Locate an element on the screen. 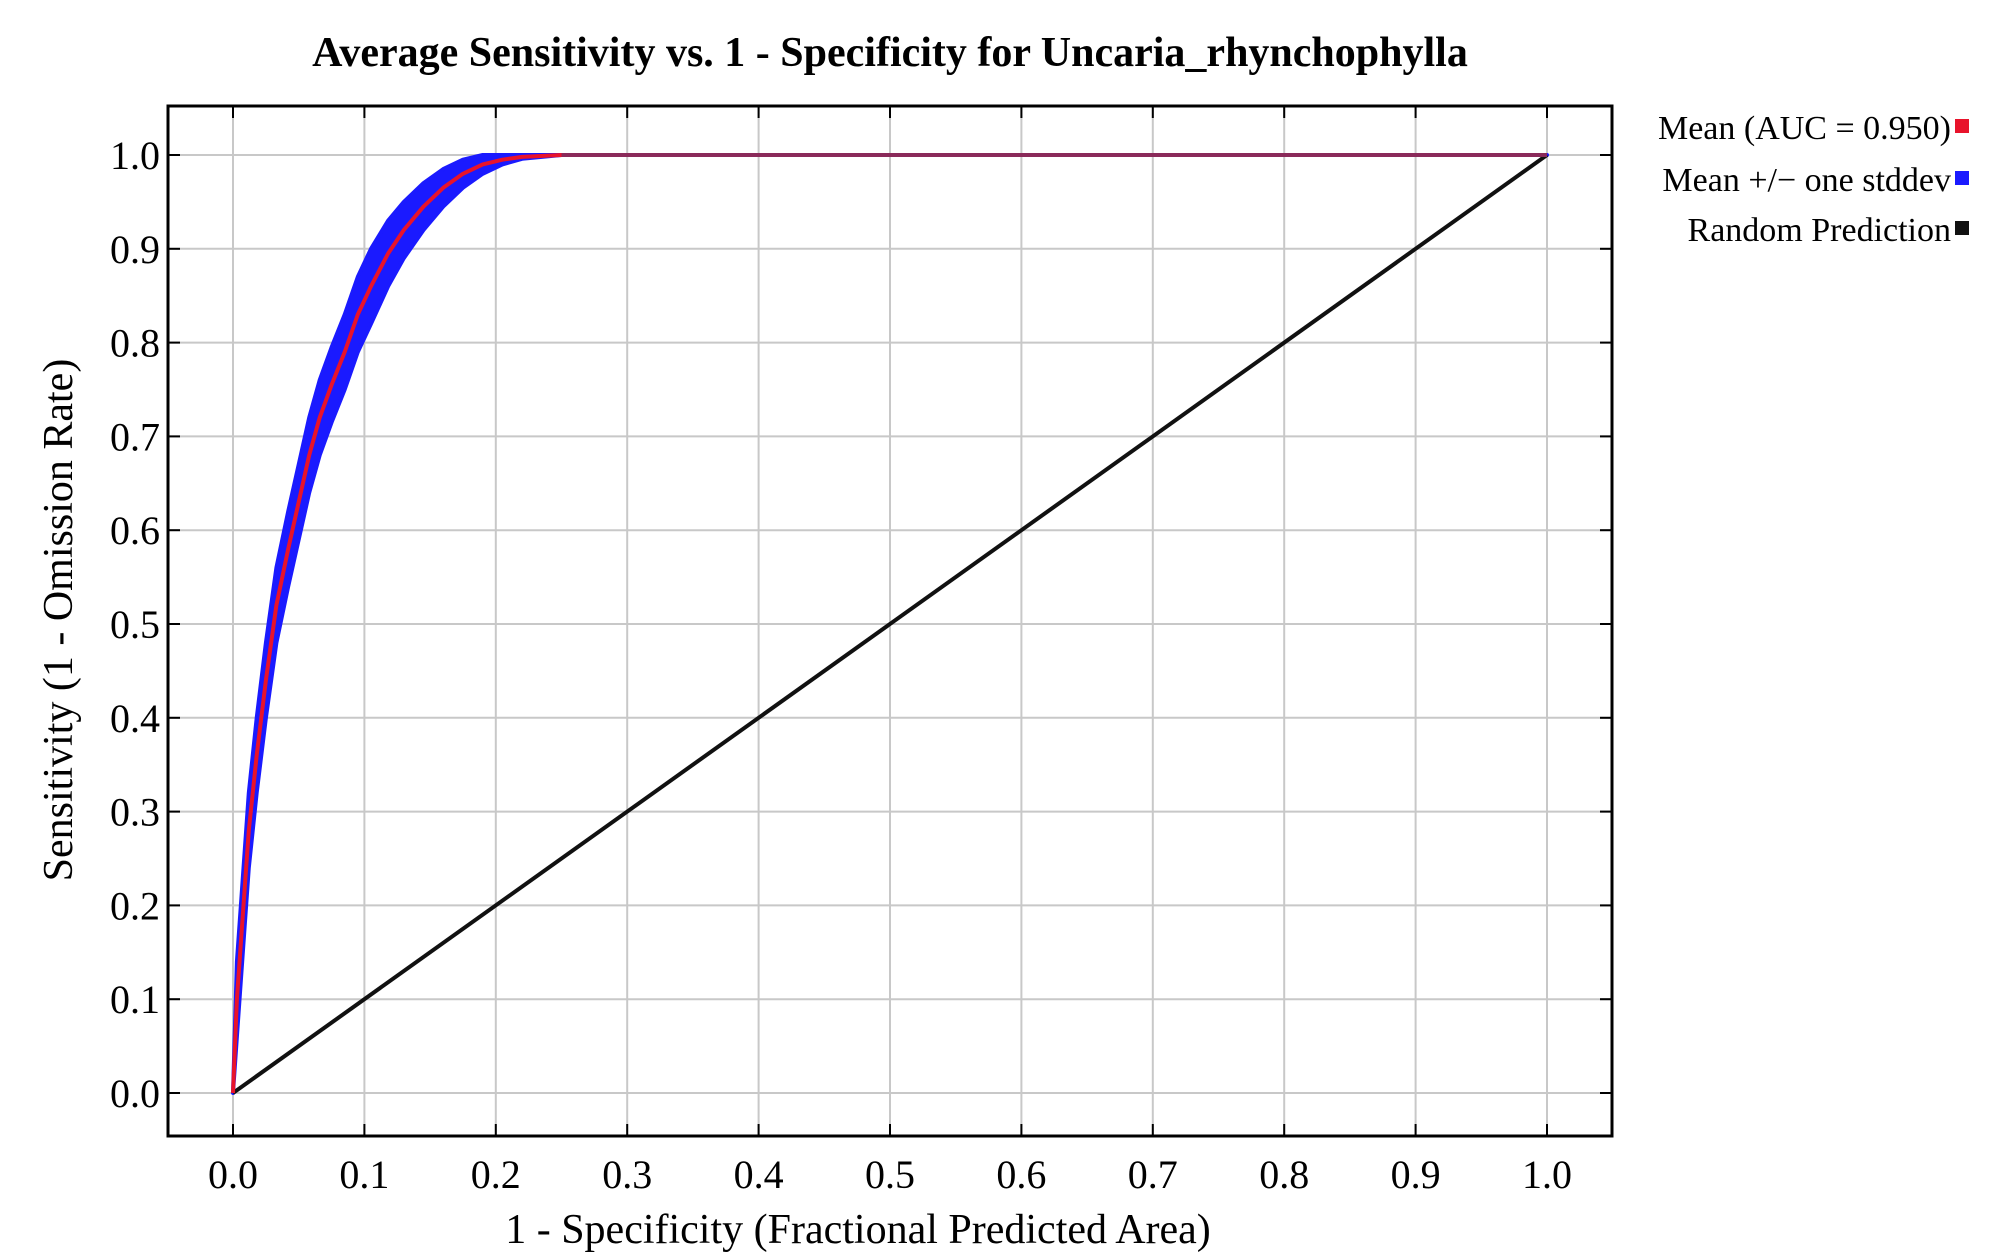  y-axis-label: Sensitivity (1 - Omission Rate) is located at coordinates (59, 620).